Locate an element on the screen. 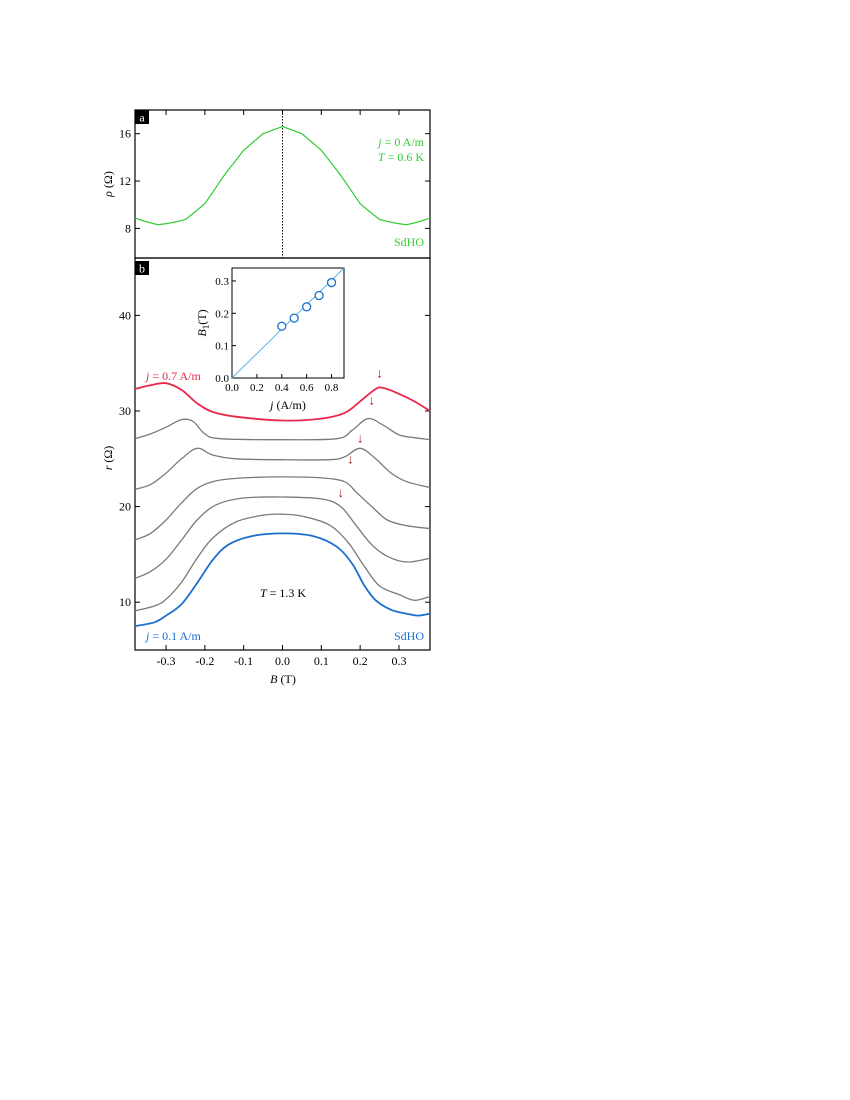  panel-a-ylabel: ρ (Ω) is located at coordinates (108, 184).